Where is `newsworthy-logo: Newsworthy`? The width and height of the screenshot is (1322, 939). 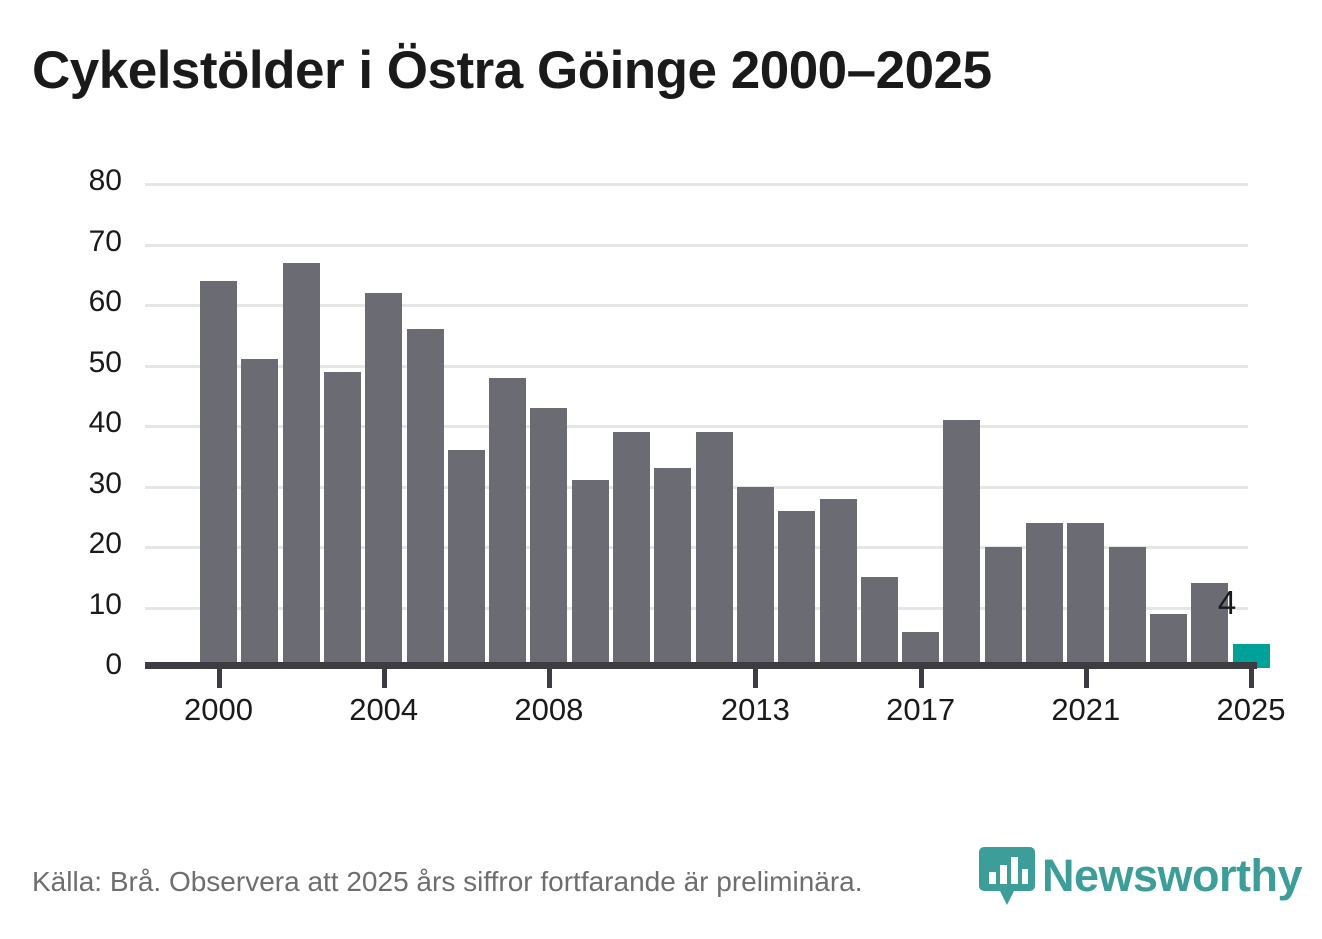 newsworthy-logo: Newsworthy is located at coordinates (1140, 876).